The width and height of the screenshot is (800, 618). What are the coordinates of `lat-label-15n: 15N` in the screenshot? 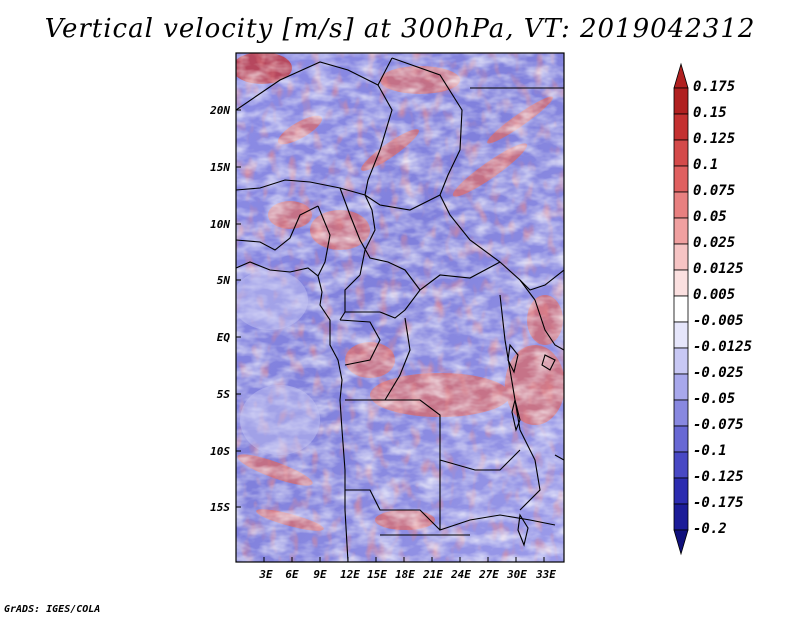 It's located at (220, 167).